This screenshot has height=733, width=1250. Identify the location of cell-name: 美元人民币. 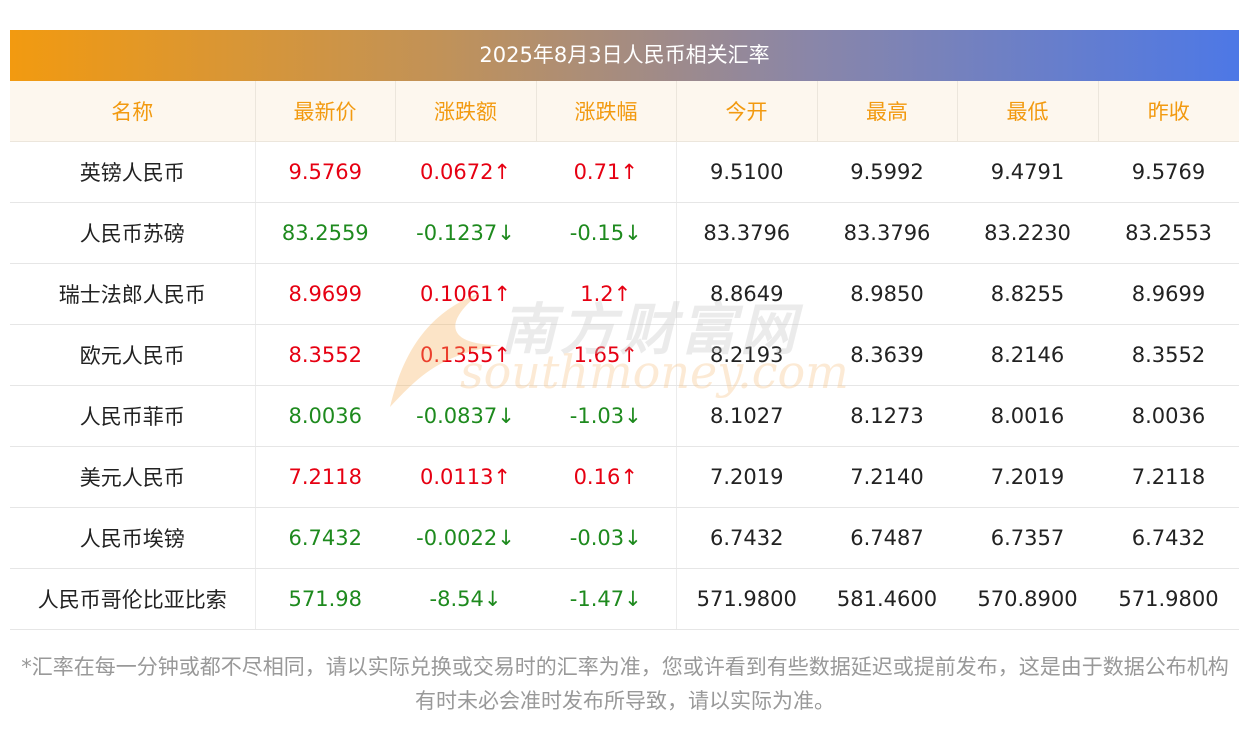
(133, 477).